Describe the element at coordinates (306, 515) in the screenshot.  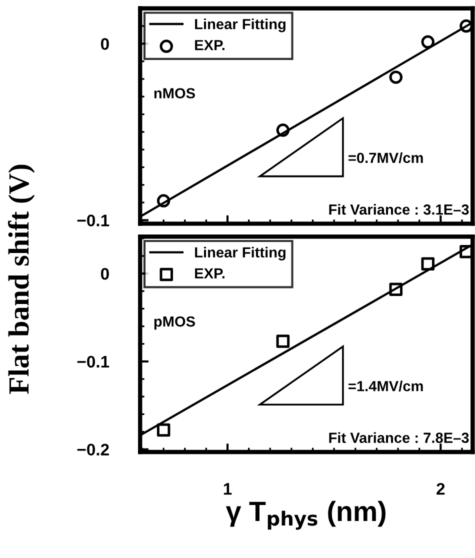
I see `x-axis-title: γ T$_{phys}$ (nm)` at that location.